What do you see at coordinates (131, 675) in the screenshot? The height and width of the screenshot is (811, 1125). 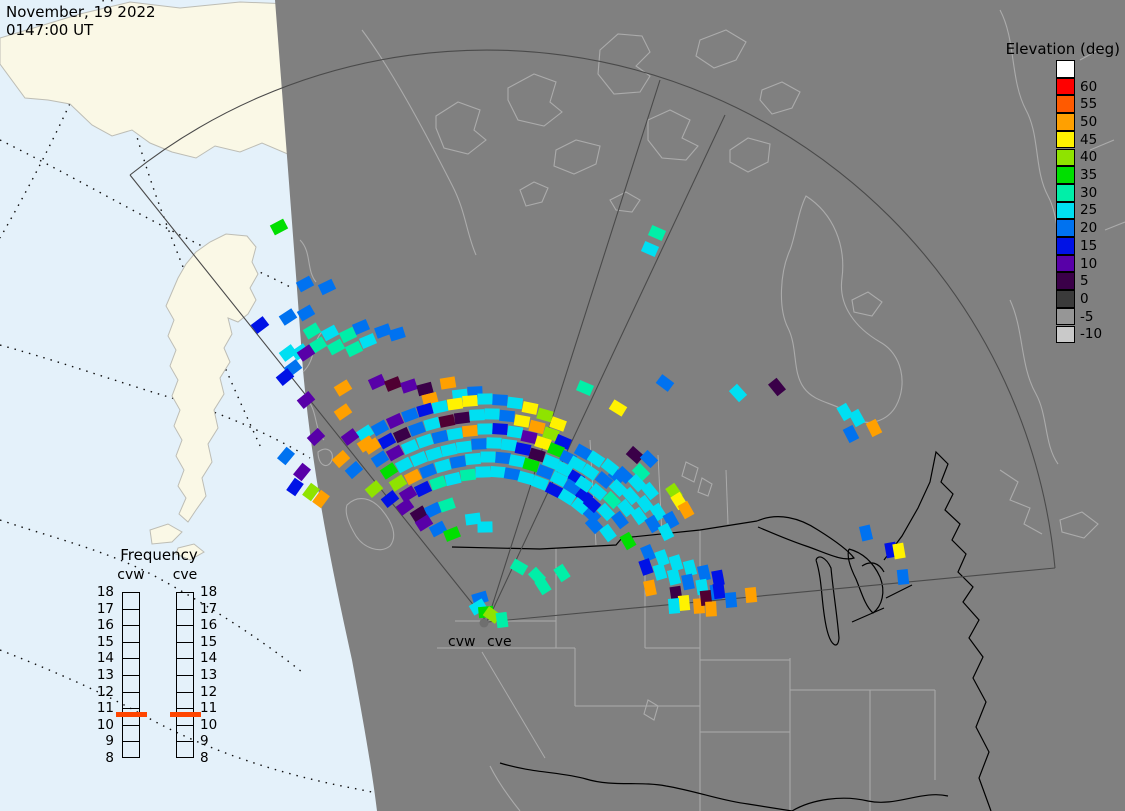 I see `frequency-scale-column` at bounding box center [131, 675].